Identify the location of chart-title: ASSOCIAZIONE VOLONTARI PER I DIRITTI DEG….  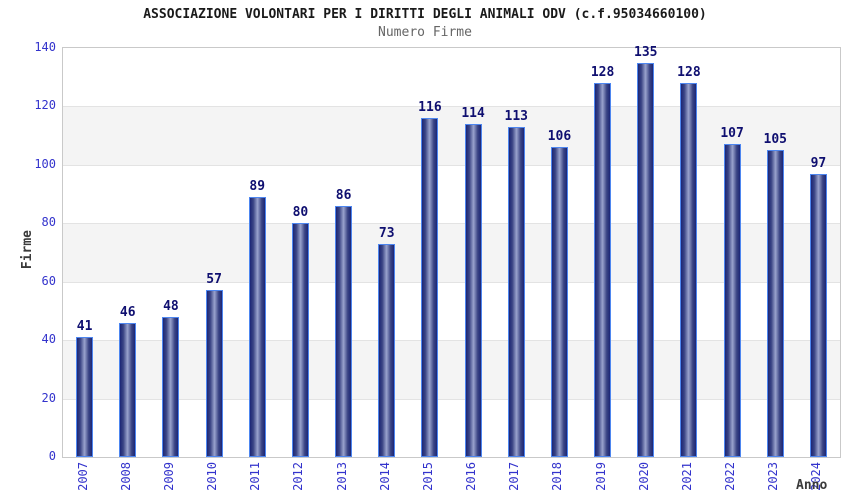
(425, 14).